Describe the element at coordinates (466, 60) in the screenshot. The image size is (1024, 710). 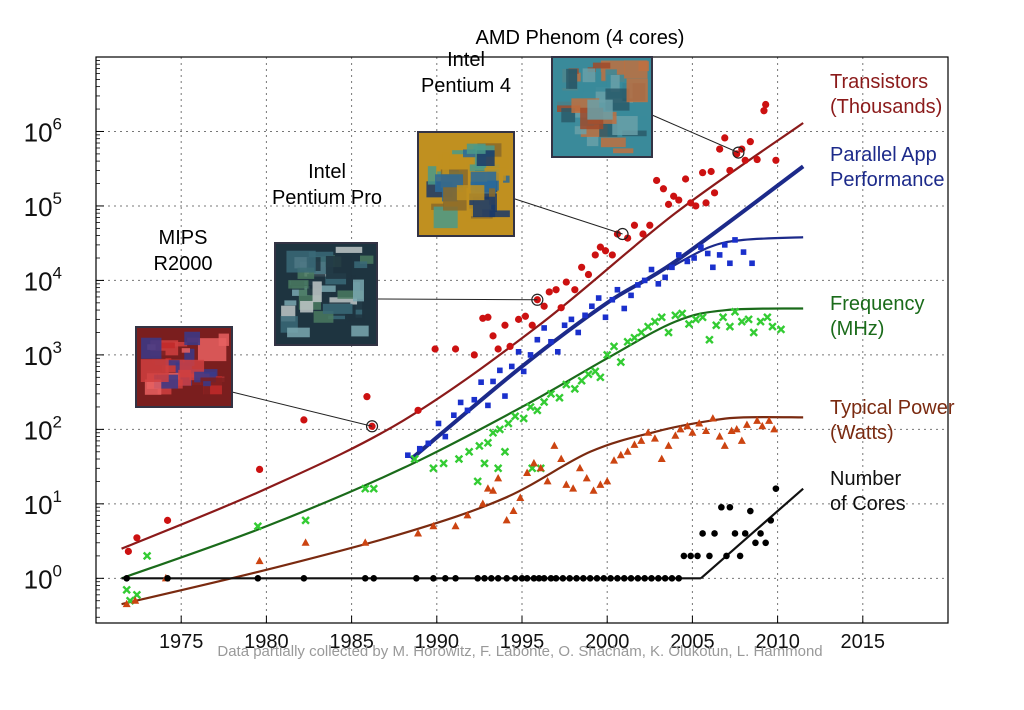
I see `chip-label-line: Intel` at that location.